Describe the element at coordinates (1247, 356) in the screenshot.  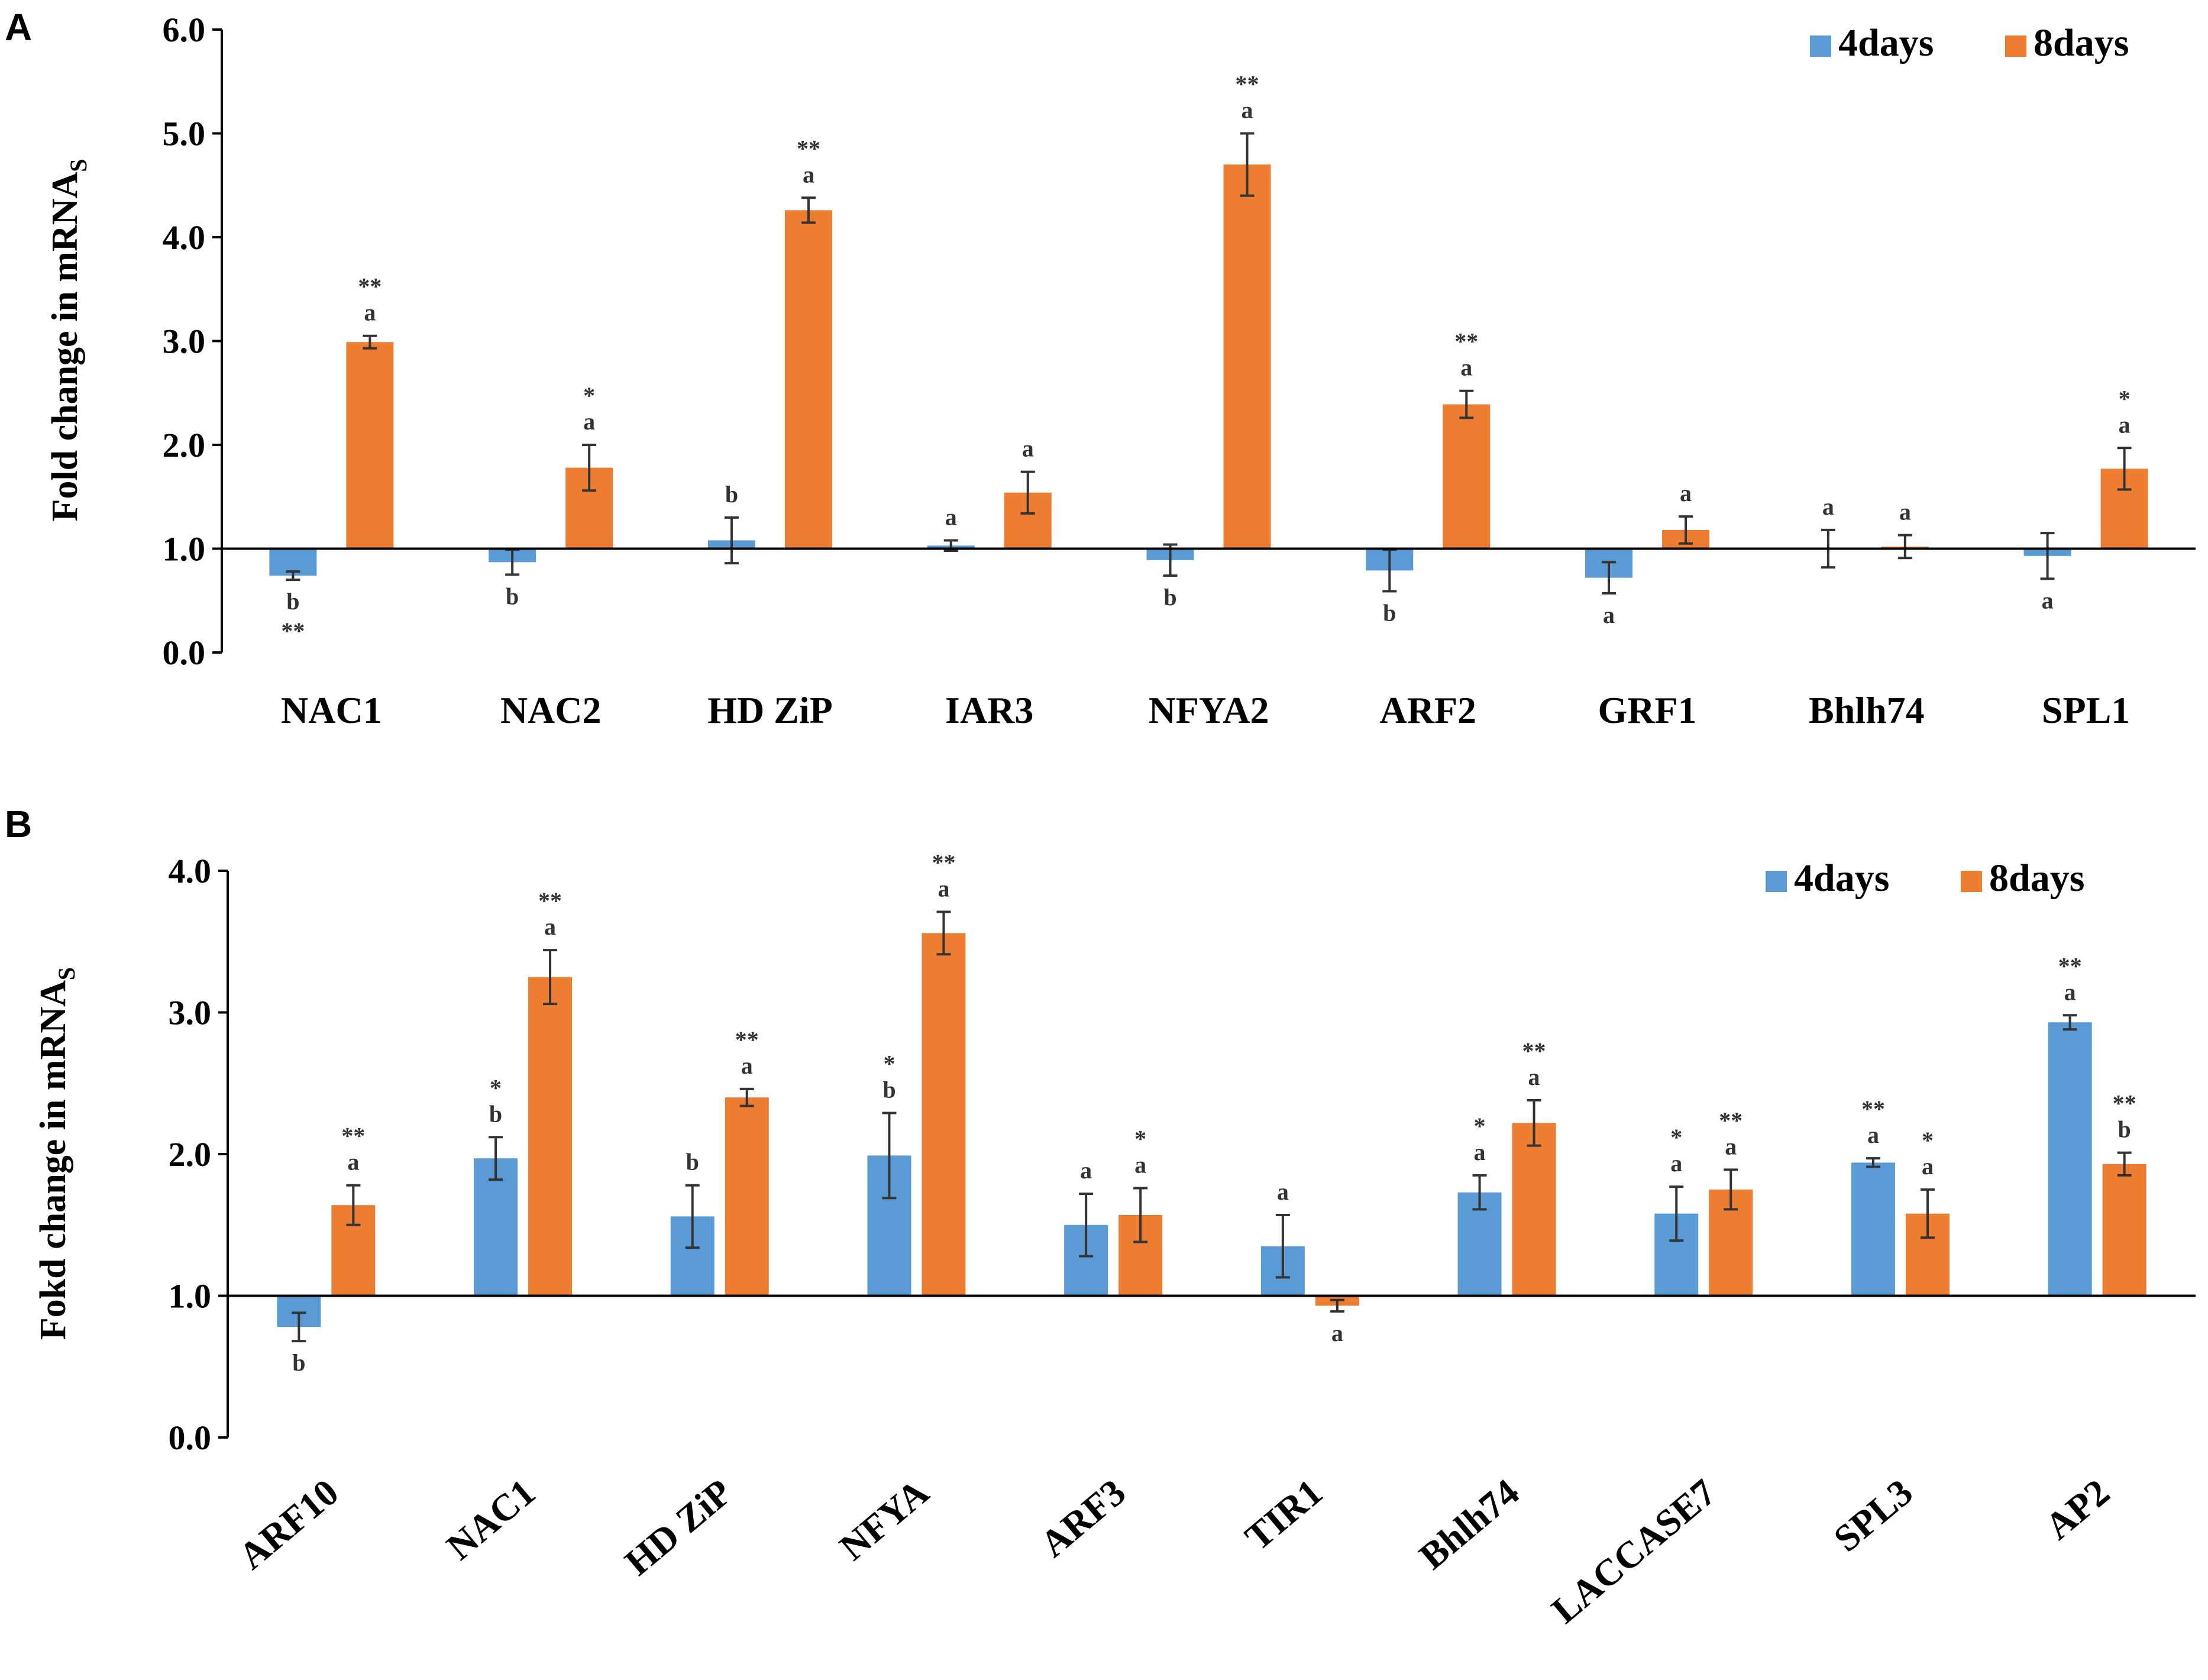
I see `bar-8days-NFYA2` at that location.